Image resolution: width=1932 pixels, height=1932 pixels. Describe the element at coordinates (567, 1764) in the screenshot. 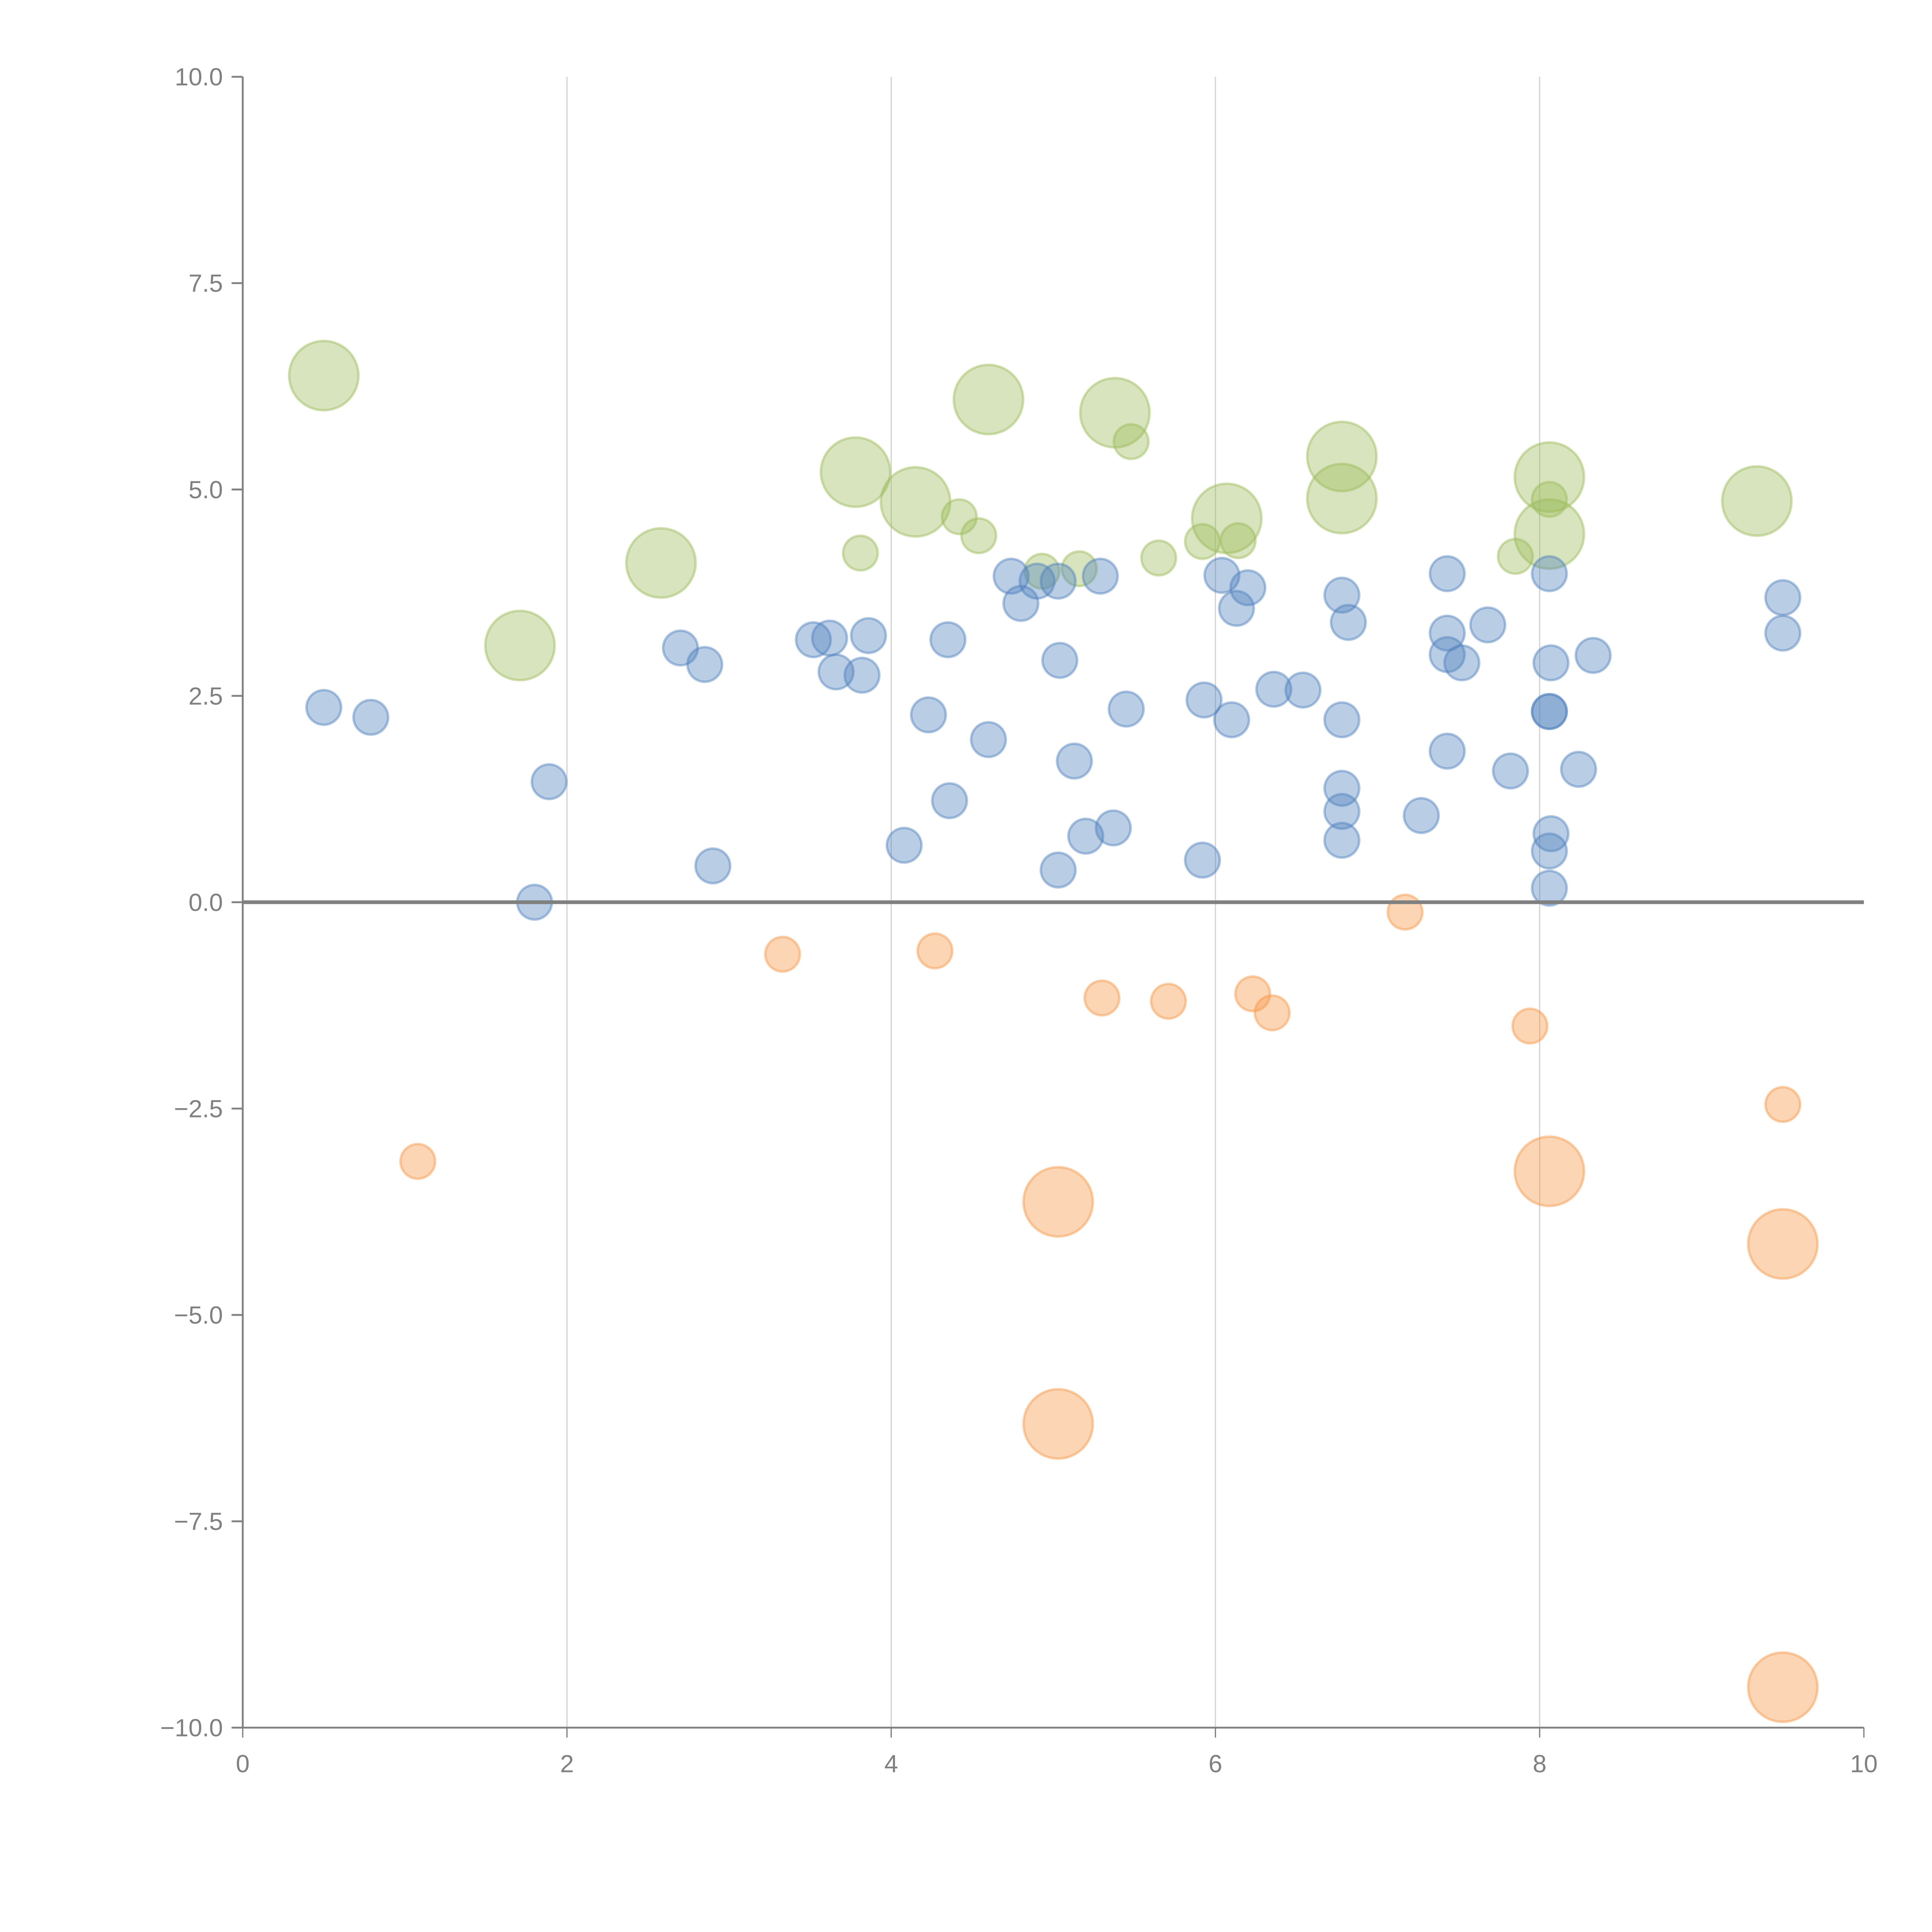

I see `x-tick-label: 2` at that location.